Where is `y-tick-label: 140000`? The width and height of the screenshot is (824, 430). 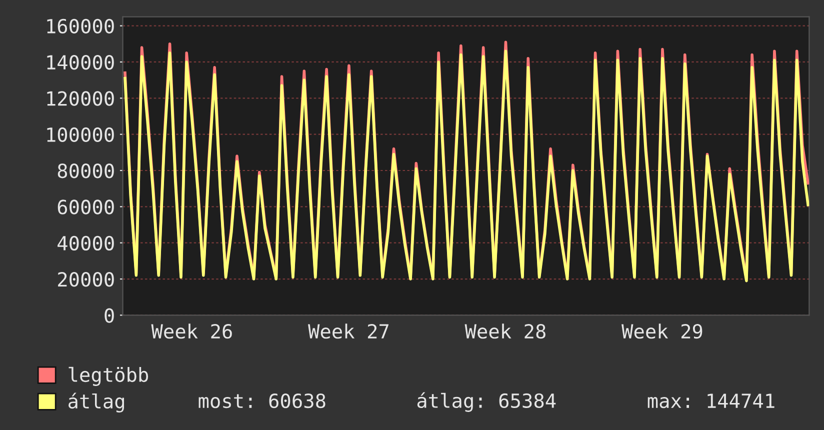 y-tick-label: 140000 is located at coordinates (80, 62).